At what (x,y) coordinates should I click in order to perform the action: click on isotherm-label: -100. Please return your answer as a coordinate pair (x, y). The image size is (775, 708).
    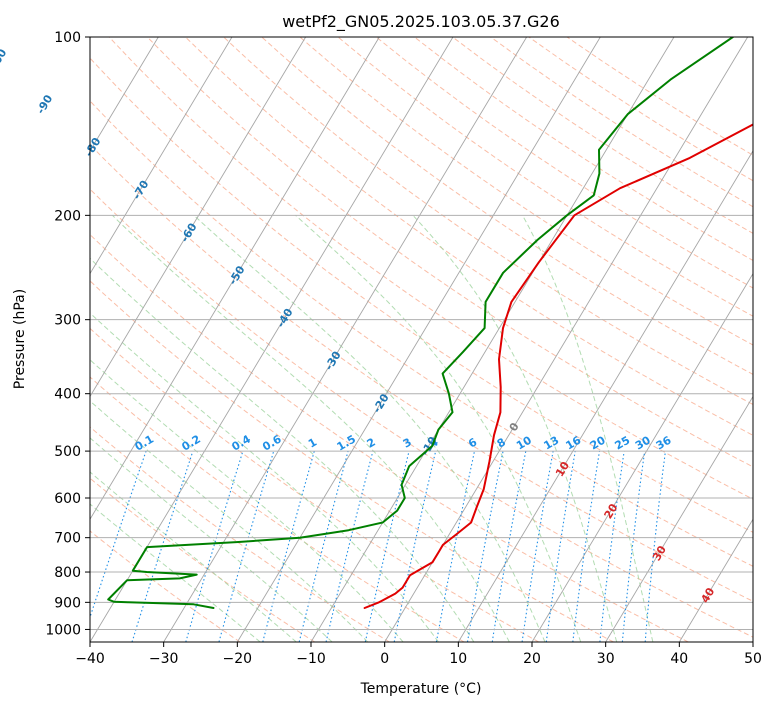
    Looking at the image, I should click on (5, 61).